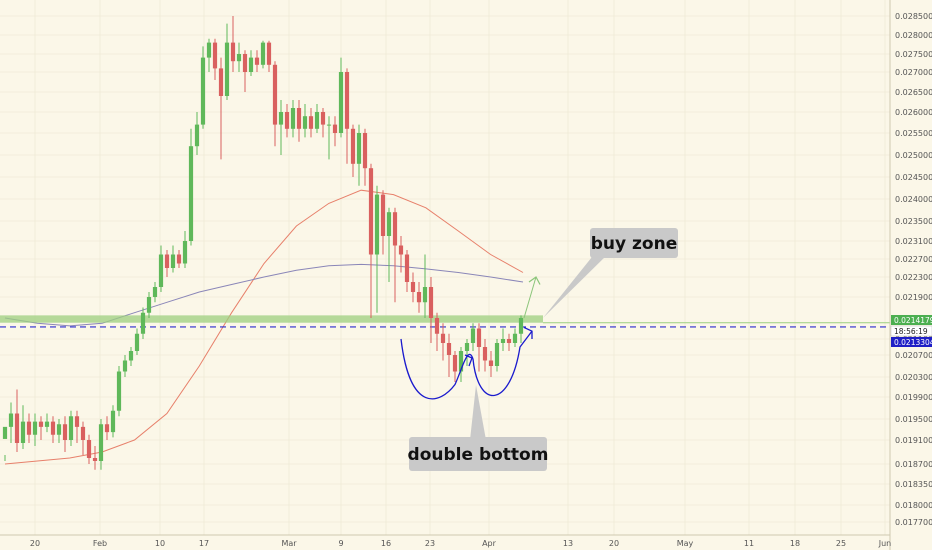  Describe the element at coordinates (913, 342) in the screenshot. I see `price-badge-label: 0.02133046` at that location.